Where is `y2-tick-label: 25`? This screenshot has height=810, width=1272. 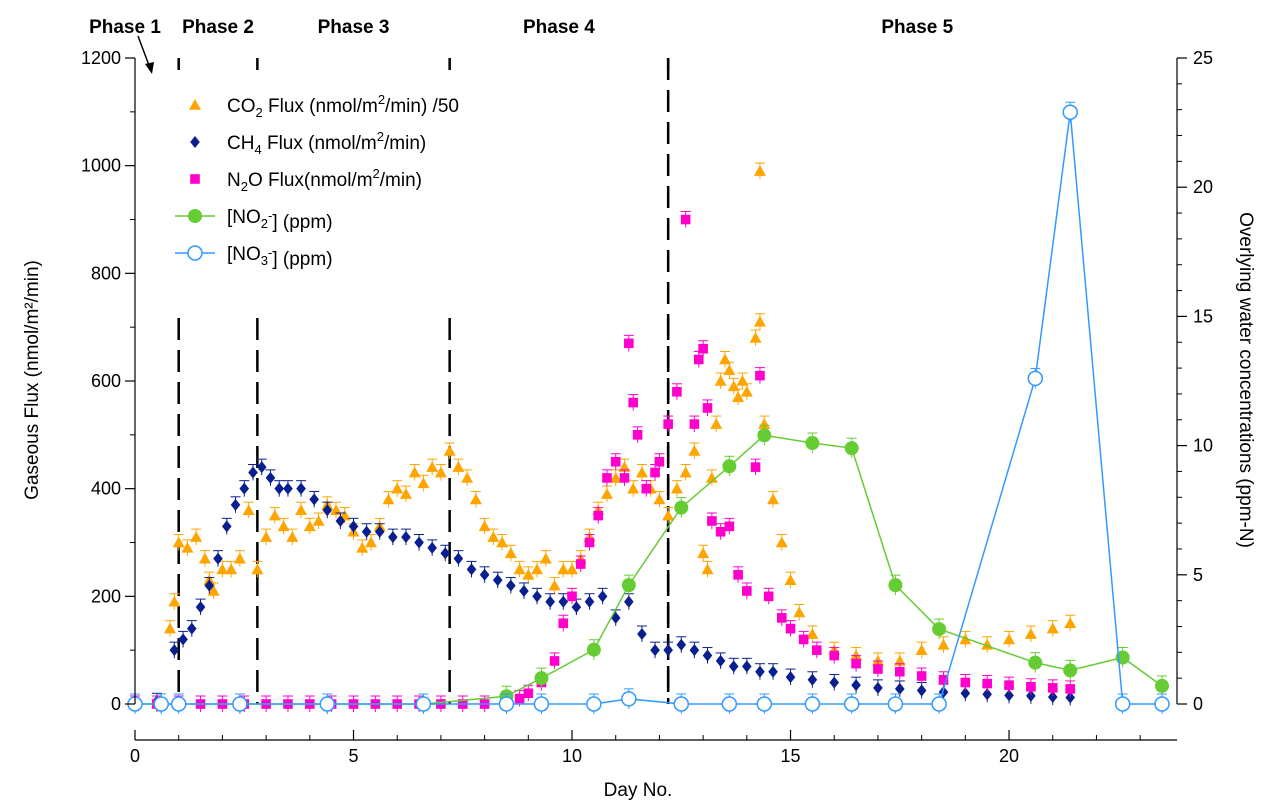
y2-tick-label: 25 is located at coordinates (1203, 58).